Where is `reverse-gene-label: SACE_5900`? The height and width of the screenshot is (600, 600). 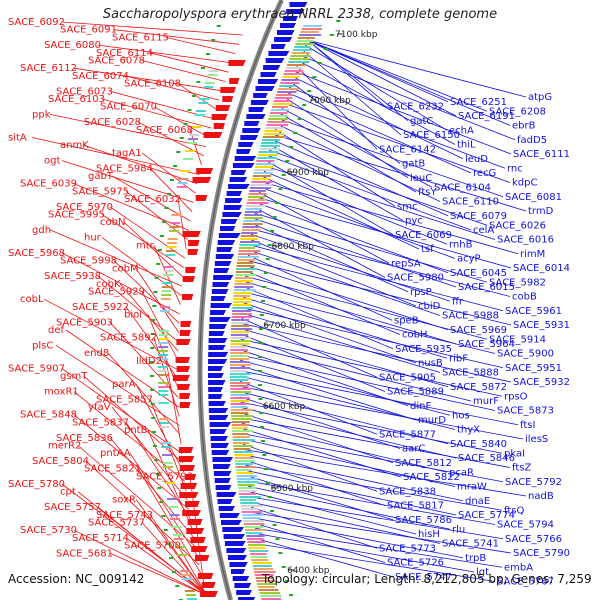 reverse-gene-label: SACE_5900 is located at coordinates (525, 354).